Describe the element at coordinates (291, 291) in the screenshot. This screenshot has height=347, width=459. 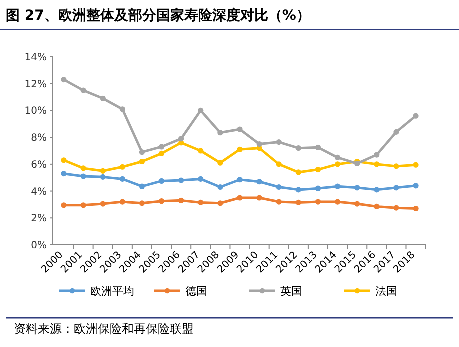
I see `legend-label: 英国` at that location.